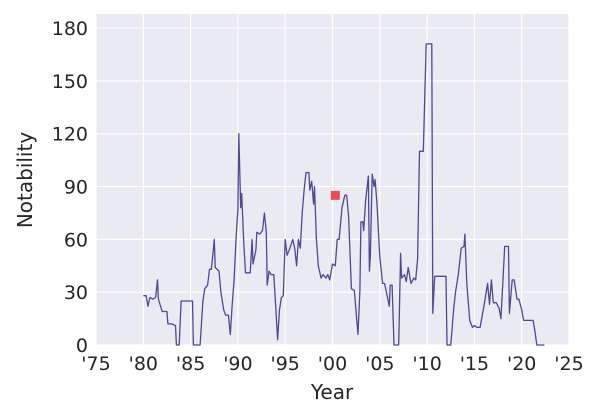  I want to click on x-tick-label: '85, so click(190, 364).